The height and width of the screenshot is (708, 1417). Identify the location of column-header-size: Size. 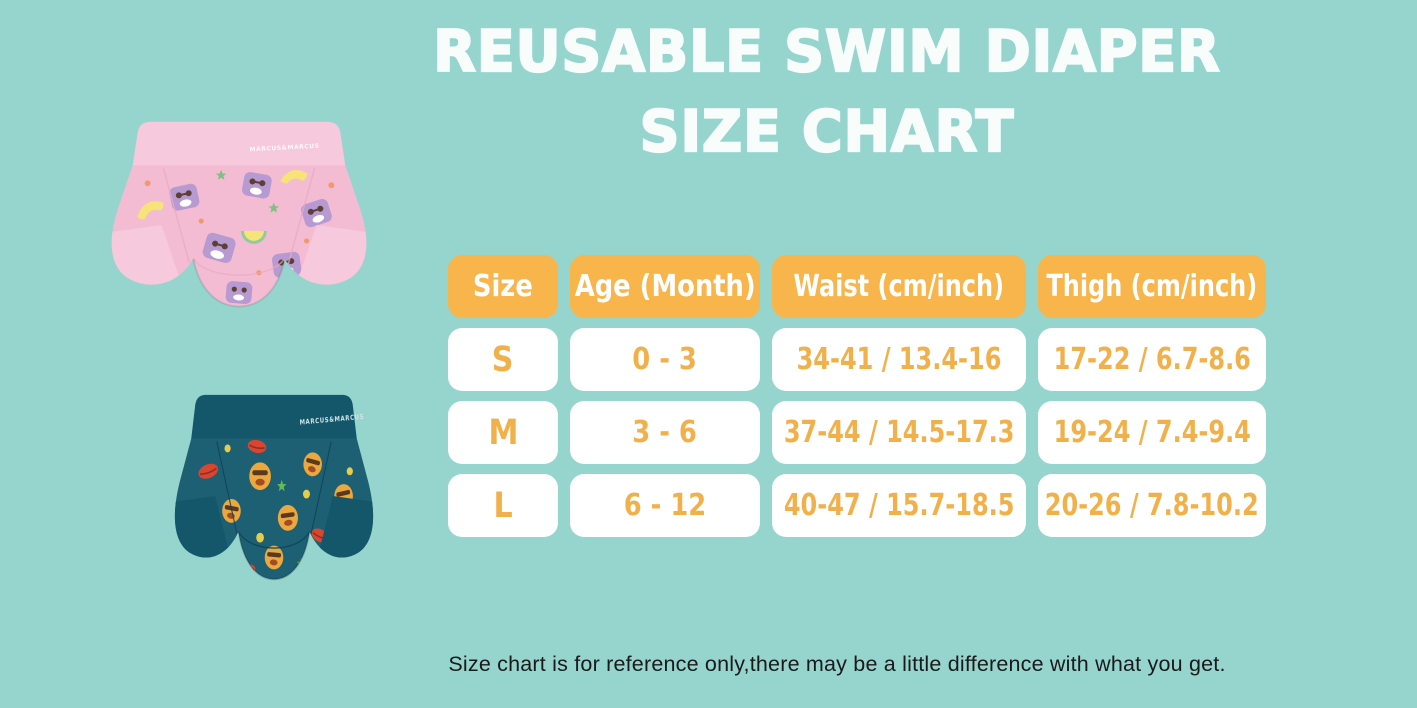
(503, 286).